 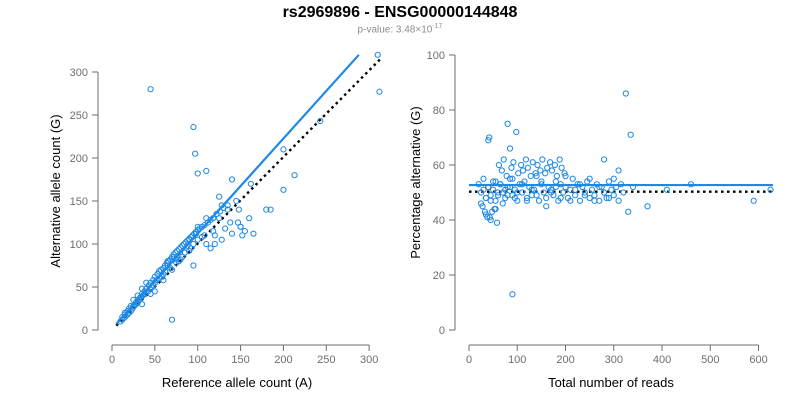 I want to click on y-tick-label: 50, so click(x=82, y=288).